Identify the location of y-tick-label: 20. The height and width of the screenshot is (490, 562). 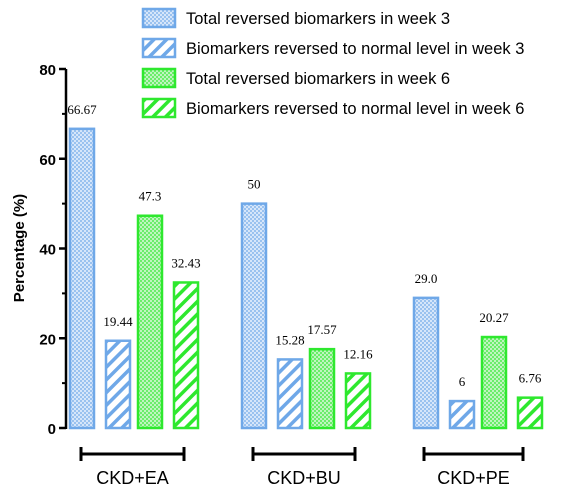
(47, 339).